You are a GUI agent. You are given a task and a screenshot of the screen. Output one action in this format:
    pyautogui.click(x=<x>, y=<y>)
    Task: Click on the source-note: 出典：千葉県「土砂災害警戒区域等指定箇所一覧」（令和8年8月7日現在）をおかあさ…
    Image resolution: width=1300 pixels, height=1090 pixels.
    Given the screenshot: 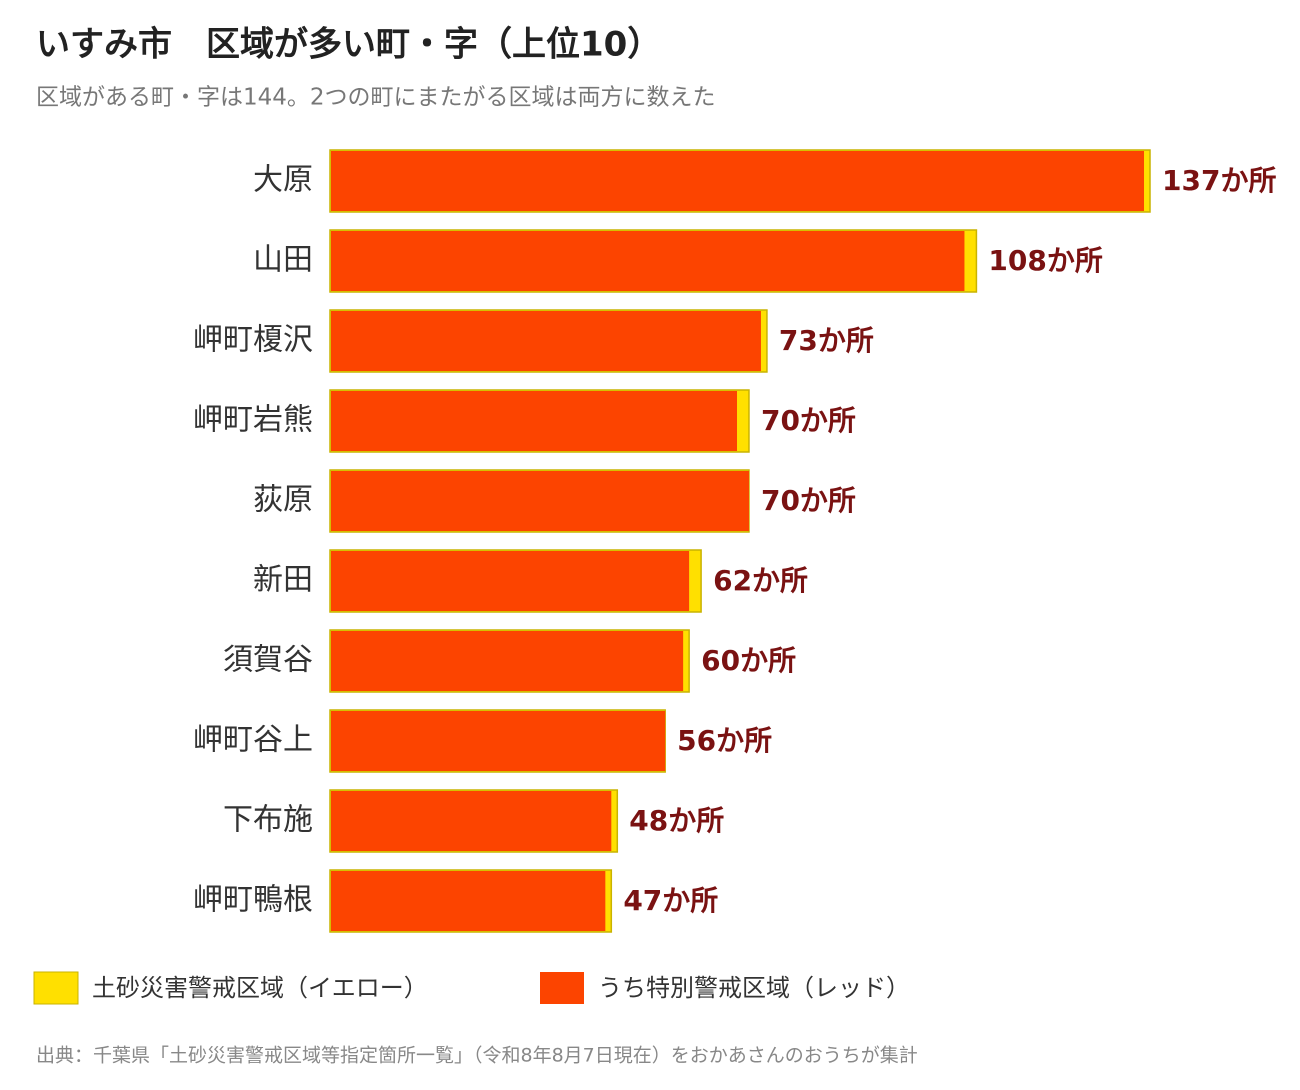 What is the action you would take?
    pyautogui.click(x=477, y=1056)
    